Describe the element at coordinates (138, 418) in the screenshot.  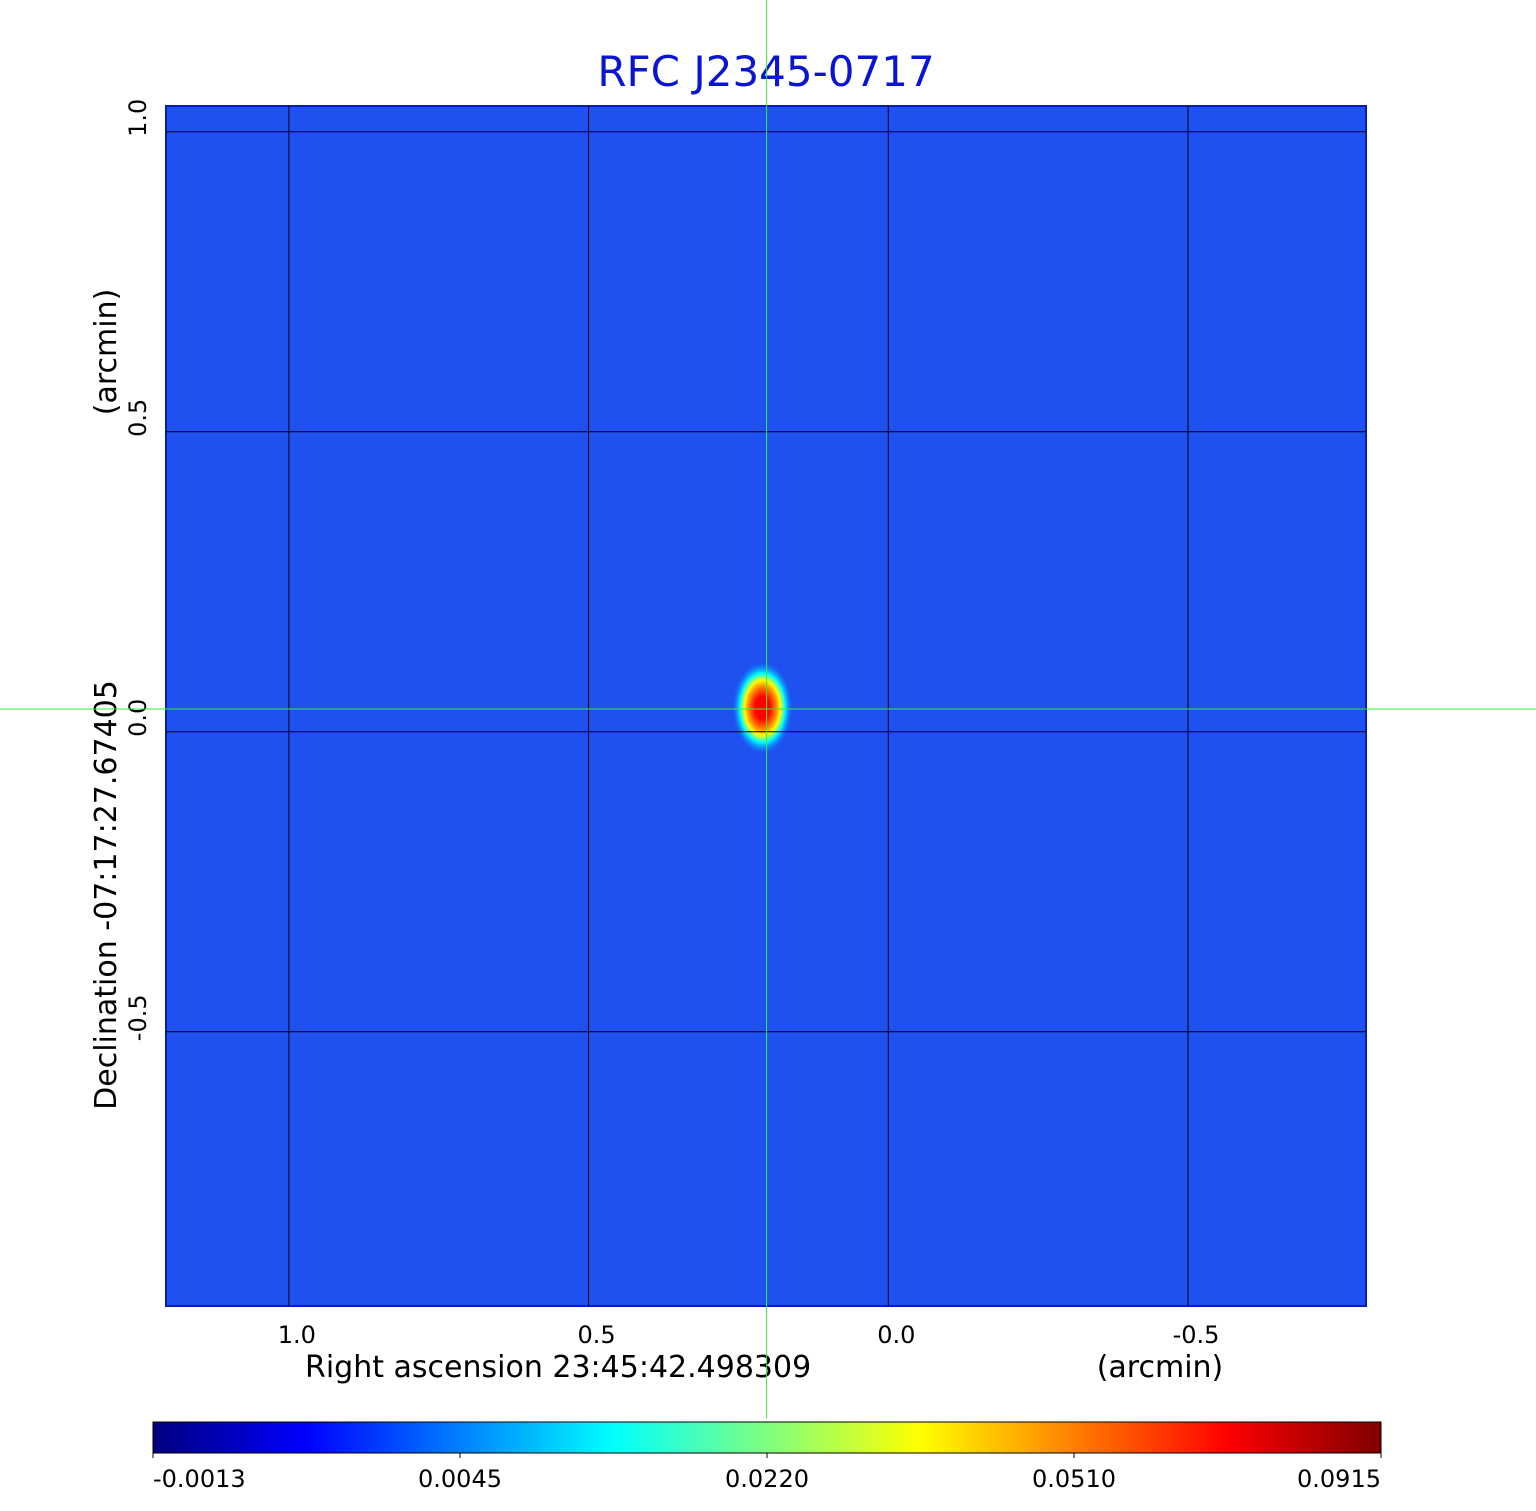
I see `y-tick-label: 0.5` at that location.